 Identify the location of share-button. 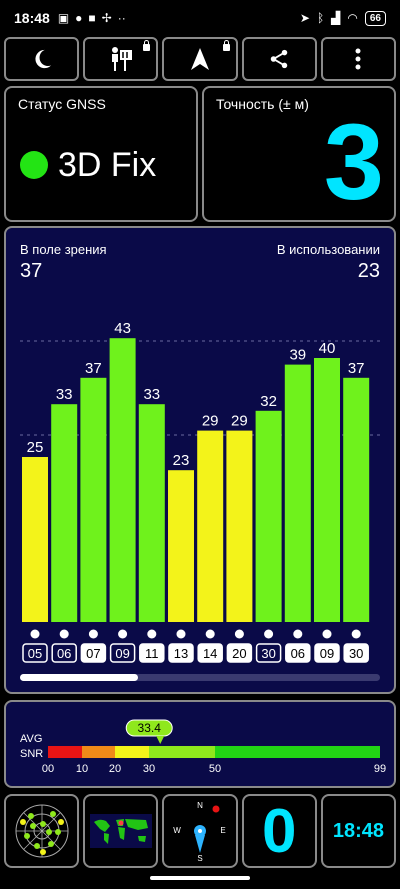
(279, 59).